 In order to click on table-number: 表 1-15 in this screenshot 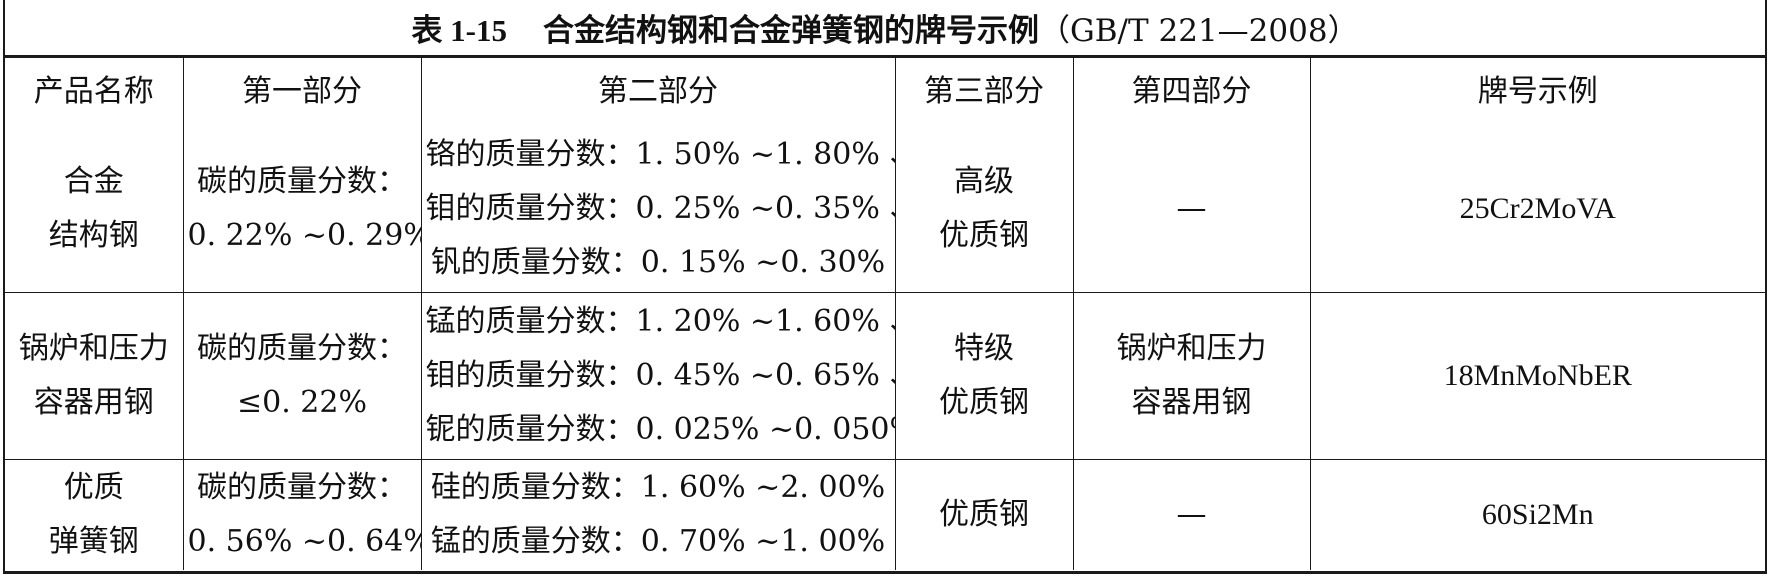, I will do `click(459, 30)`.